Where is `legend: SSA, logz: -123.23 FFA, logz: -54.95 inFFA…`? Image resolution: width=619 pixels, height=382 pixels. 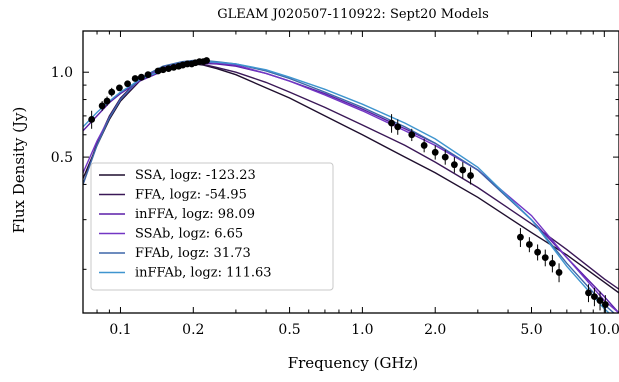 legend: SSA, logz: -123.23 FFA, logz: -54.95 inFFA… is located at coordinates (212, 226).